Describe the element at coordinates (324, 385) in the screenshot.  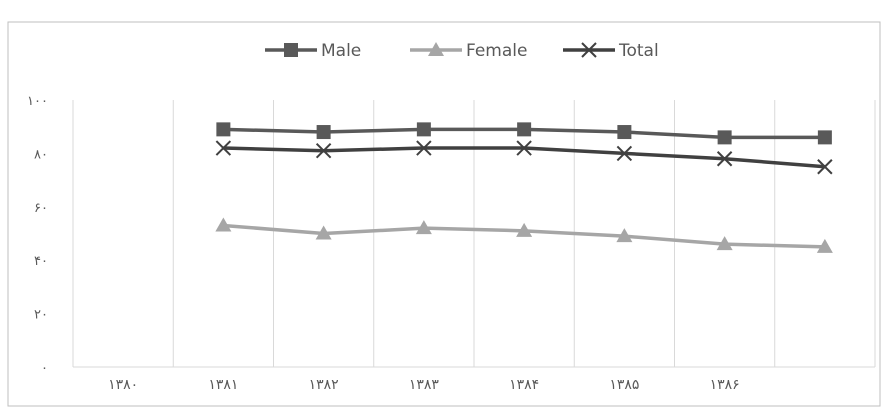
I see `x-tick-label: ۱۳۸۲` at that location.